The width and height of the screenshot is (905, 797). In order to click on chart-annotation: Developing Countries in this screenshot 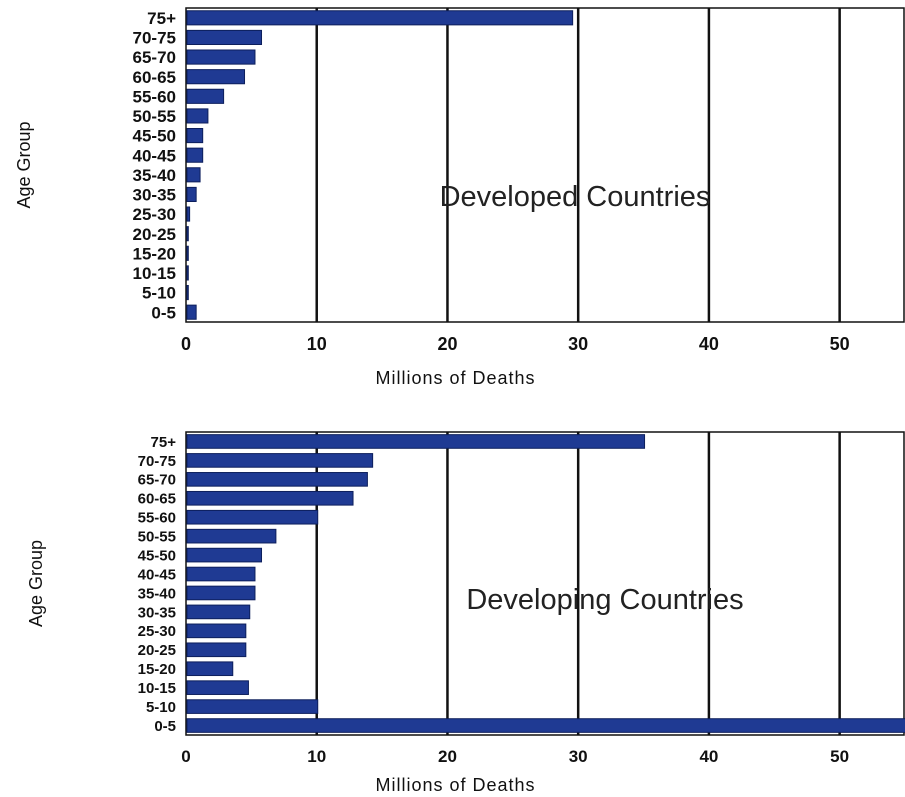, I will do `click(604, 600)`.